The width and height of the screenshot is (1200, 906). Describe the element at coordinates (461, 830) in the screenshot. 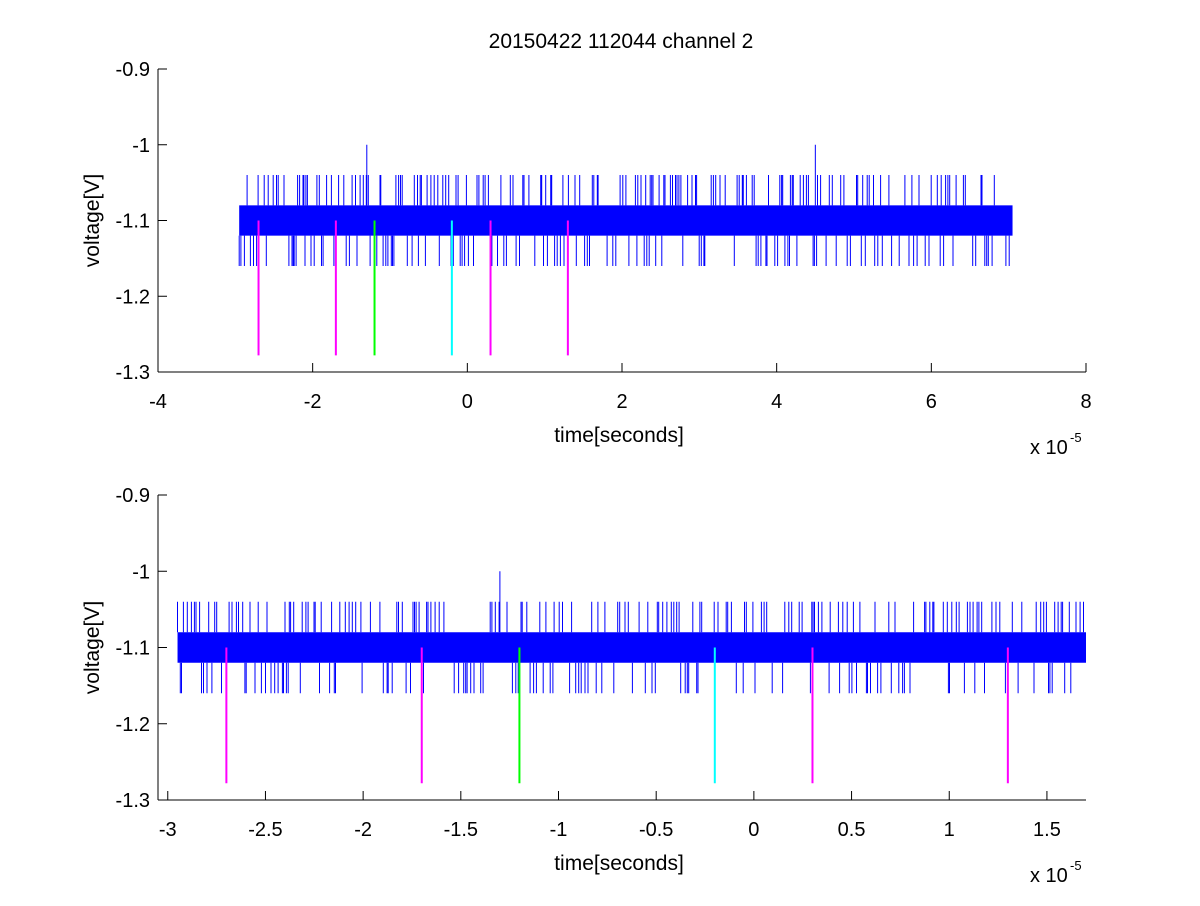

I see `x-tick-label: -1.5` at that location.